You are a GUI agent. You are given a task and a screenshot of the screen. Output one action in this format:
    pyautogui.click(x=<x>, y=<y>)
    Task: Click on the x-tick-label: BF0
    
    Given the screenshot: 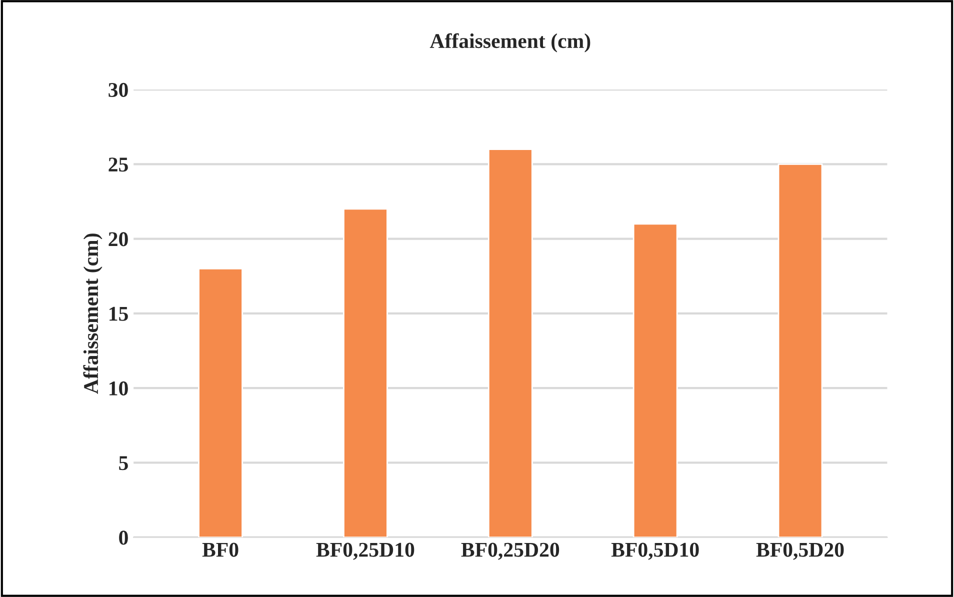 What is the action you would take?
    pyautogui.click(x=220, y=549)
    